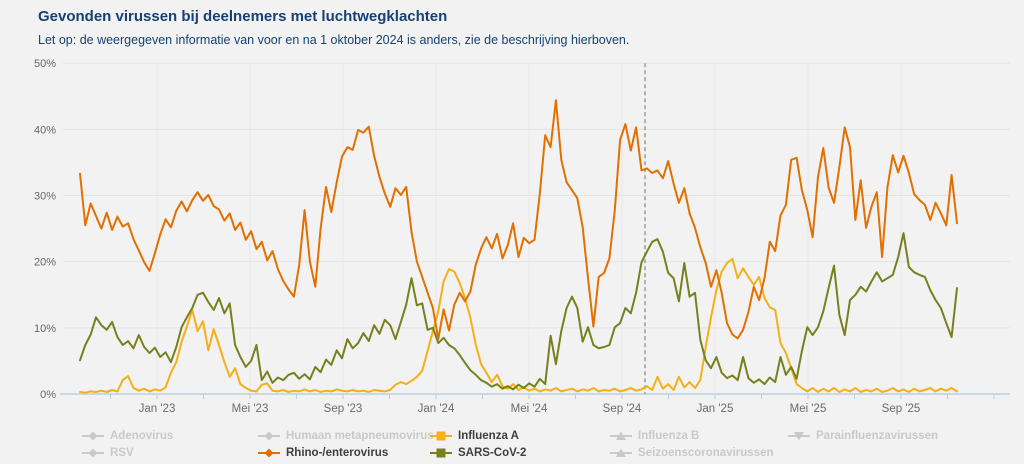  I want to click on legend-item-influenza-b: Influenza B, so click(692, 435).